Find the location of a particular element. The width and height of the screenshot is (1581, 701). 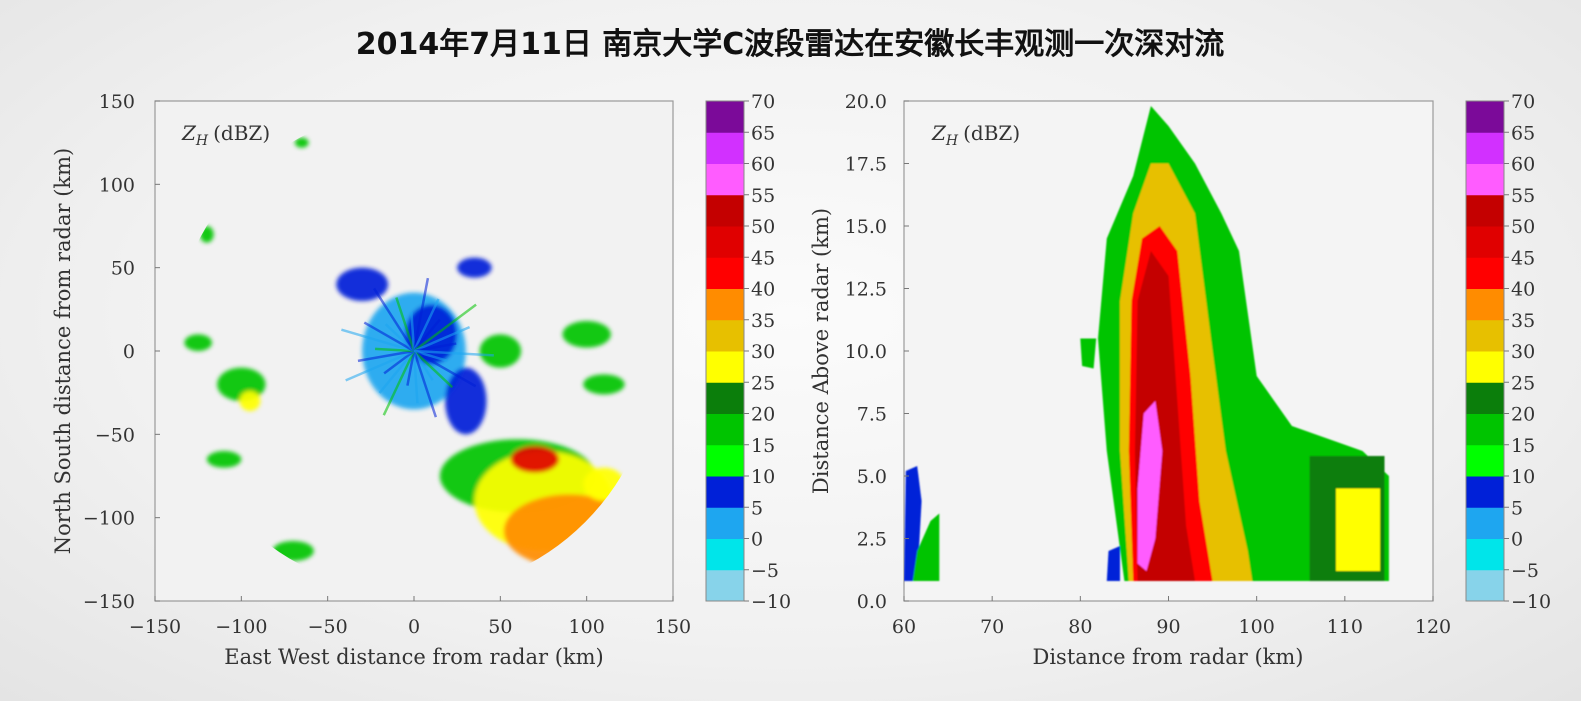

ppi-x-tick-label: −100 is located at coordinates (241, 627).